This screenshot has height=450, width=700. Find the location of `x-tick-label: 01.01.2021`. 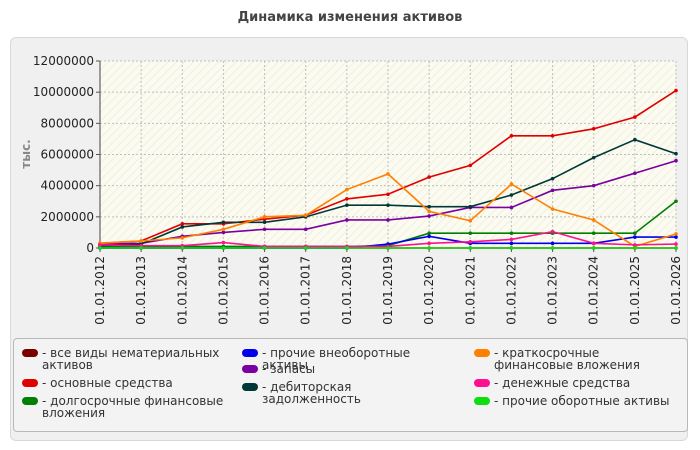

x-tick-label: 01.01.2021 is located at coordinates (470, 290).